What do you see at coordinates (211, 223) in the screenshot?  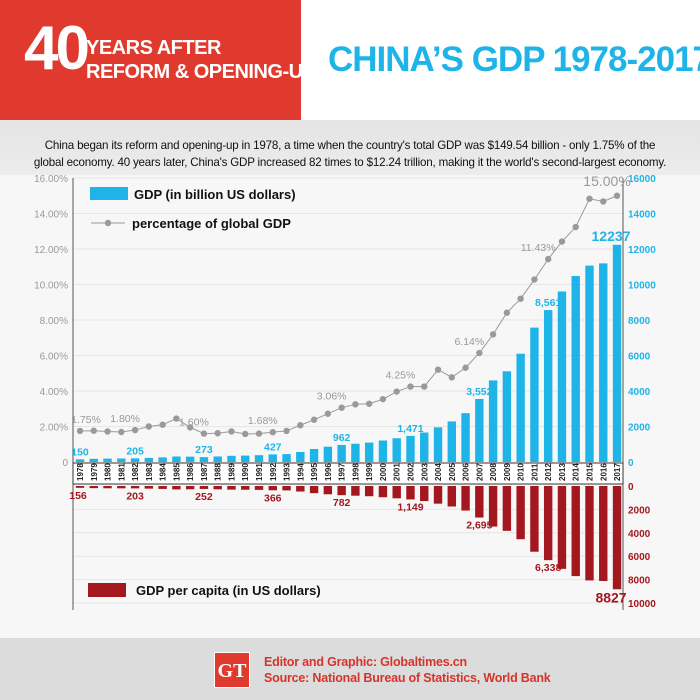 I see `legend-pct-label: percentage of global GDP` at bounding box center [211, 223].